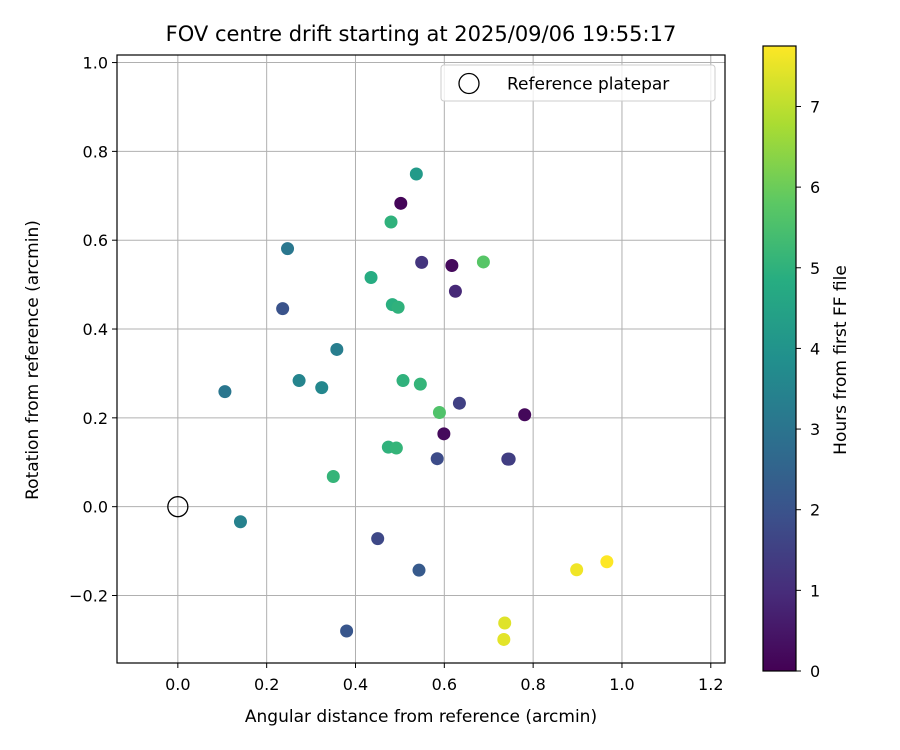 This screenshot has width=900, height=750. Describe the element at coordinates (815, 187) in the screenshot. I see `colorbar-tick-label: 6` at that location.